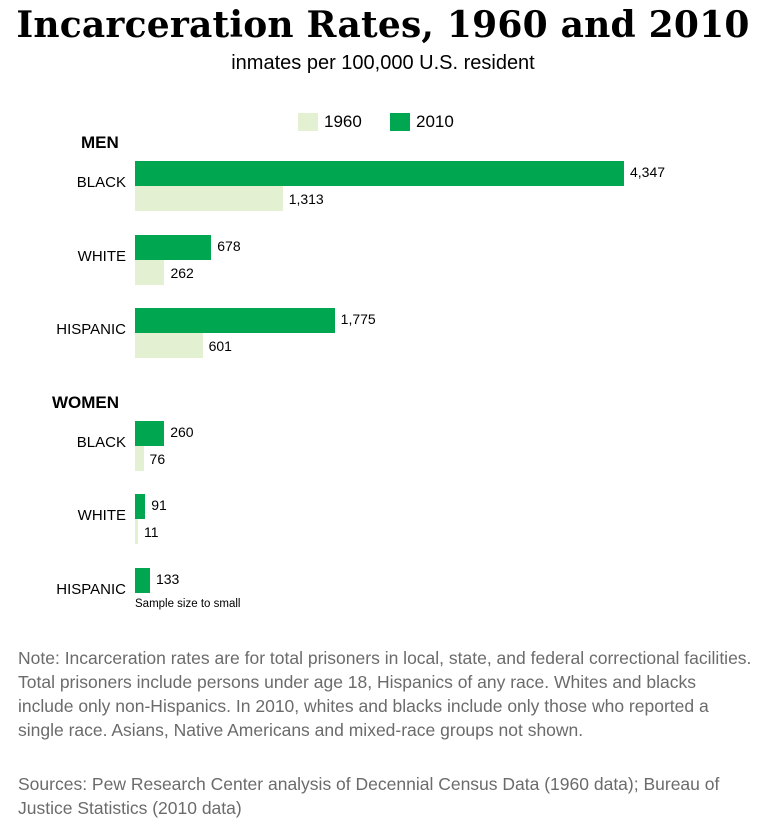 This screenshot has height=830, width=766. What do you see at coordinates (648, 172) in the screenshot?
I see `value-label-2010-men-black: 4,347` at bounding box center [648, 172].